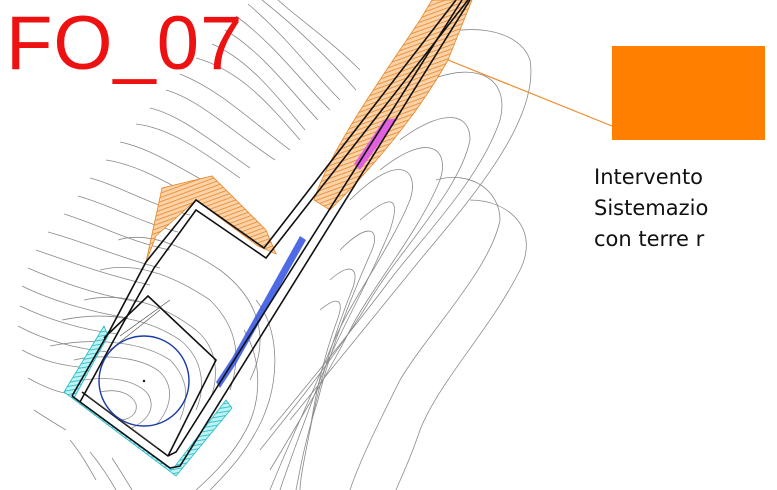 The image size is (777, 490). I want to click on legend-leader-line, so click(530, 93).